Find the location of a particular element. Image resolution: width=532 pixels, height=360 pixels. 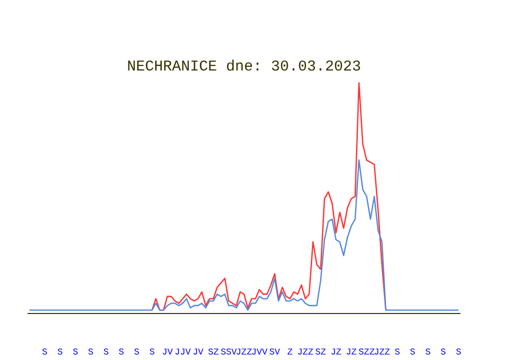

x-tick-label: SZZ is located at coordinates (367, 353).